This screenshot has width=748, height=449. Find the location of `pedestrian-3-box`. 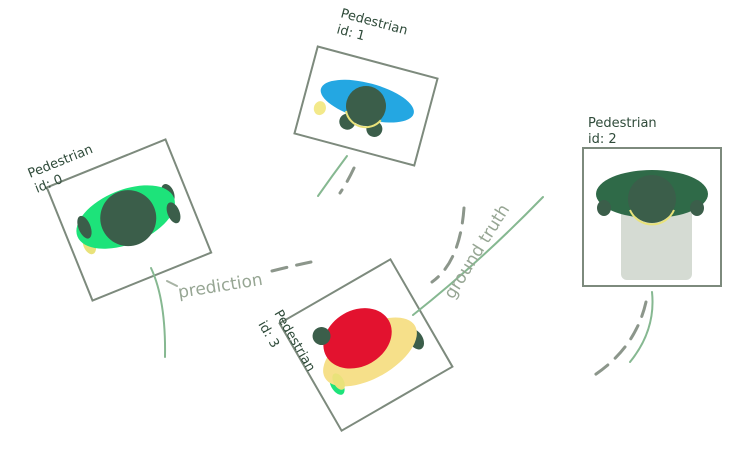

pedestrian-3-box is located at coordinates (366, 345).